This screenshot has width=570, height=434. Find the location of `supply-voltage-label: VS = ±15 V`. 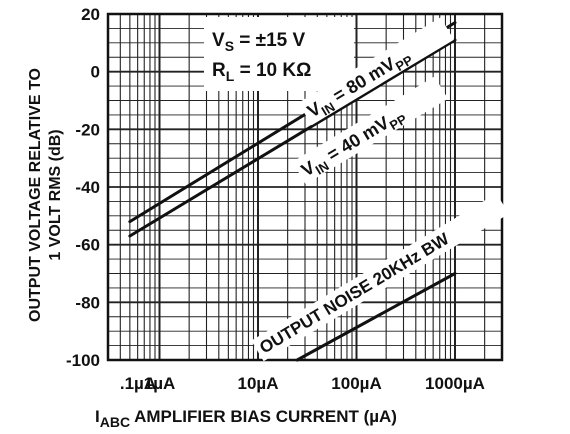

supply-voltage-label: VS = ±15 V is located at coordinates (259, 42).